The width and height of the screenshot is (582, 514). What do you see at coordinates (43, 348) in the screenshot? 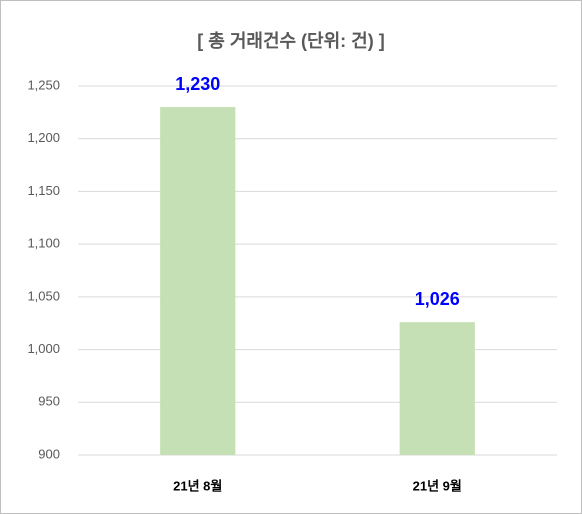
I see `y-tick-label: 1,000` at bounding box center [43, 348].